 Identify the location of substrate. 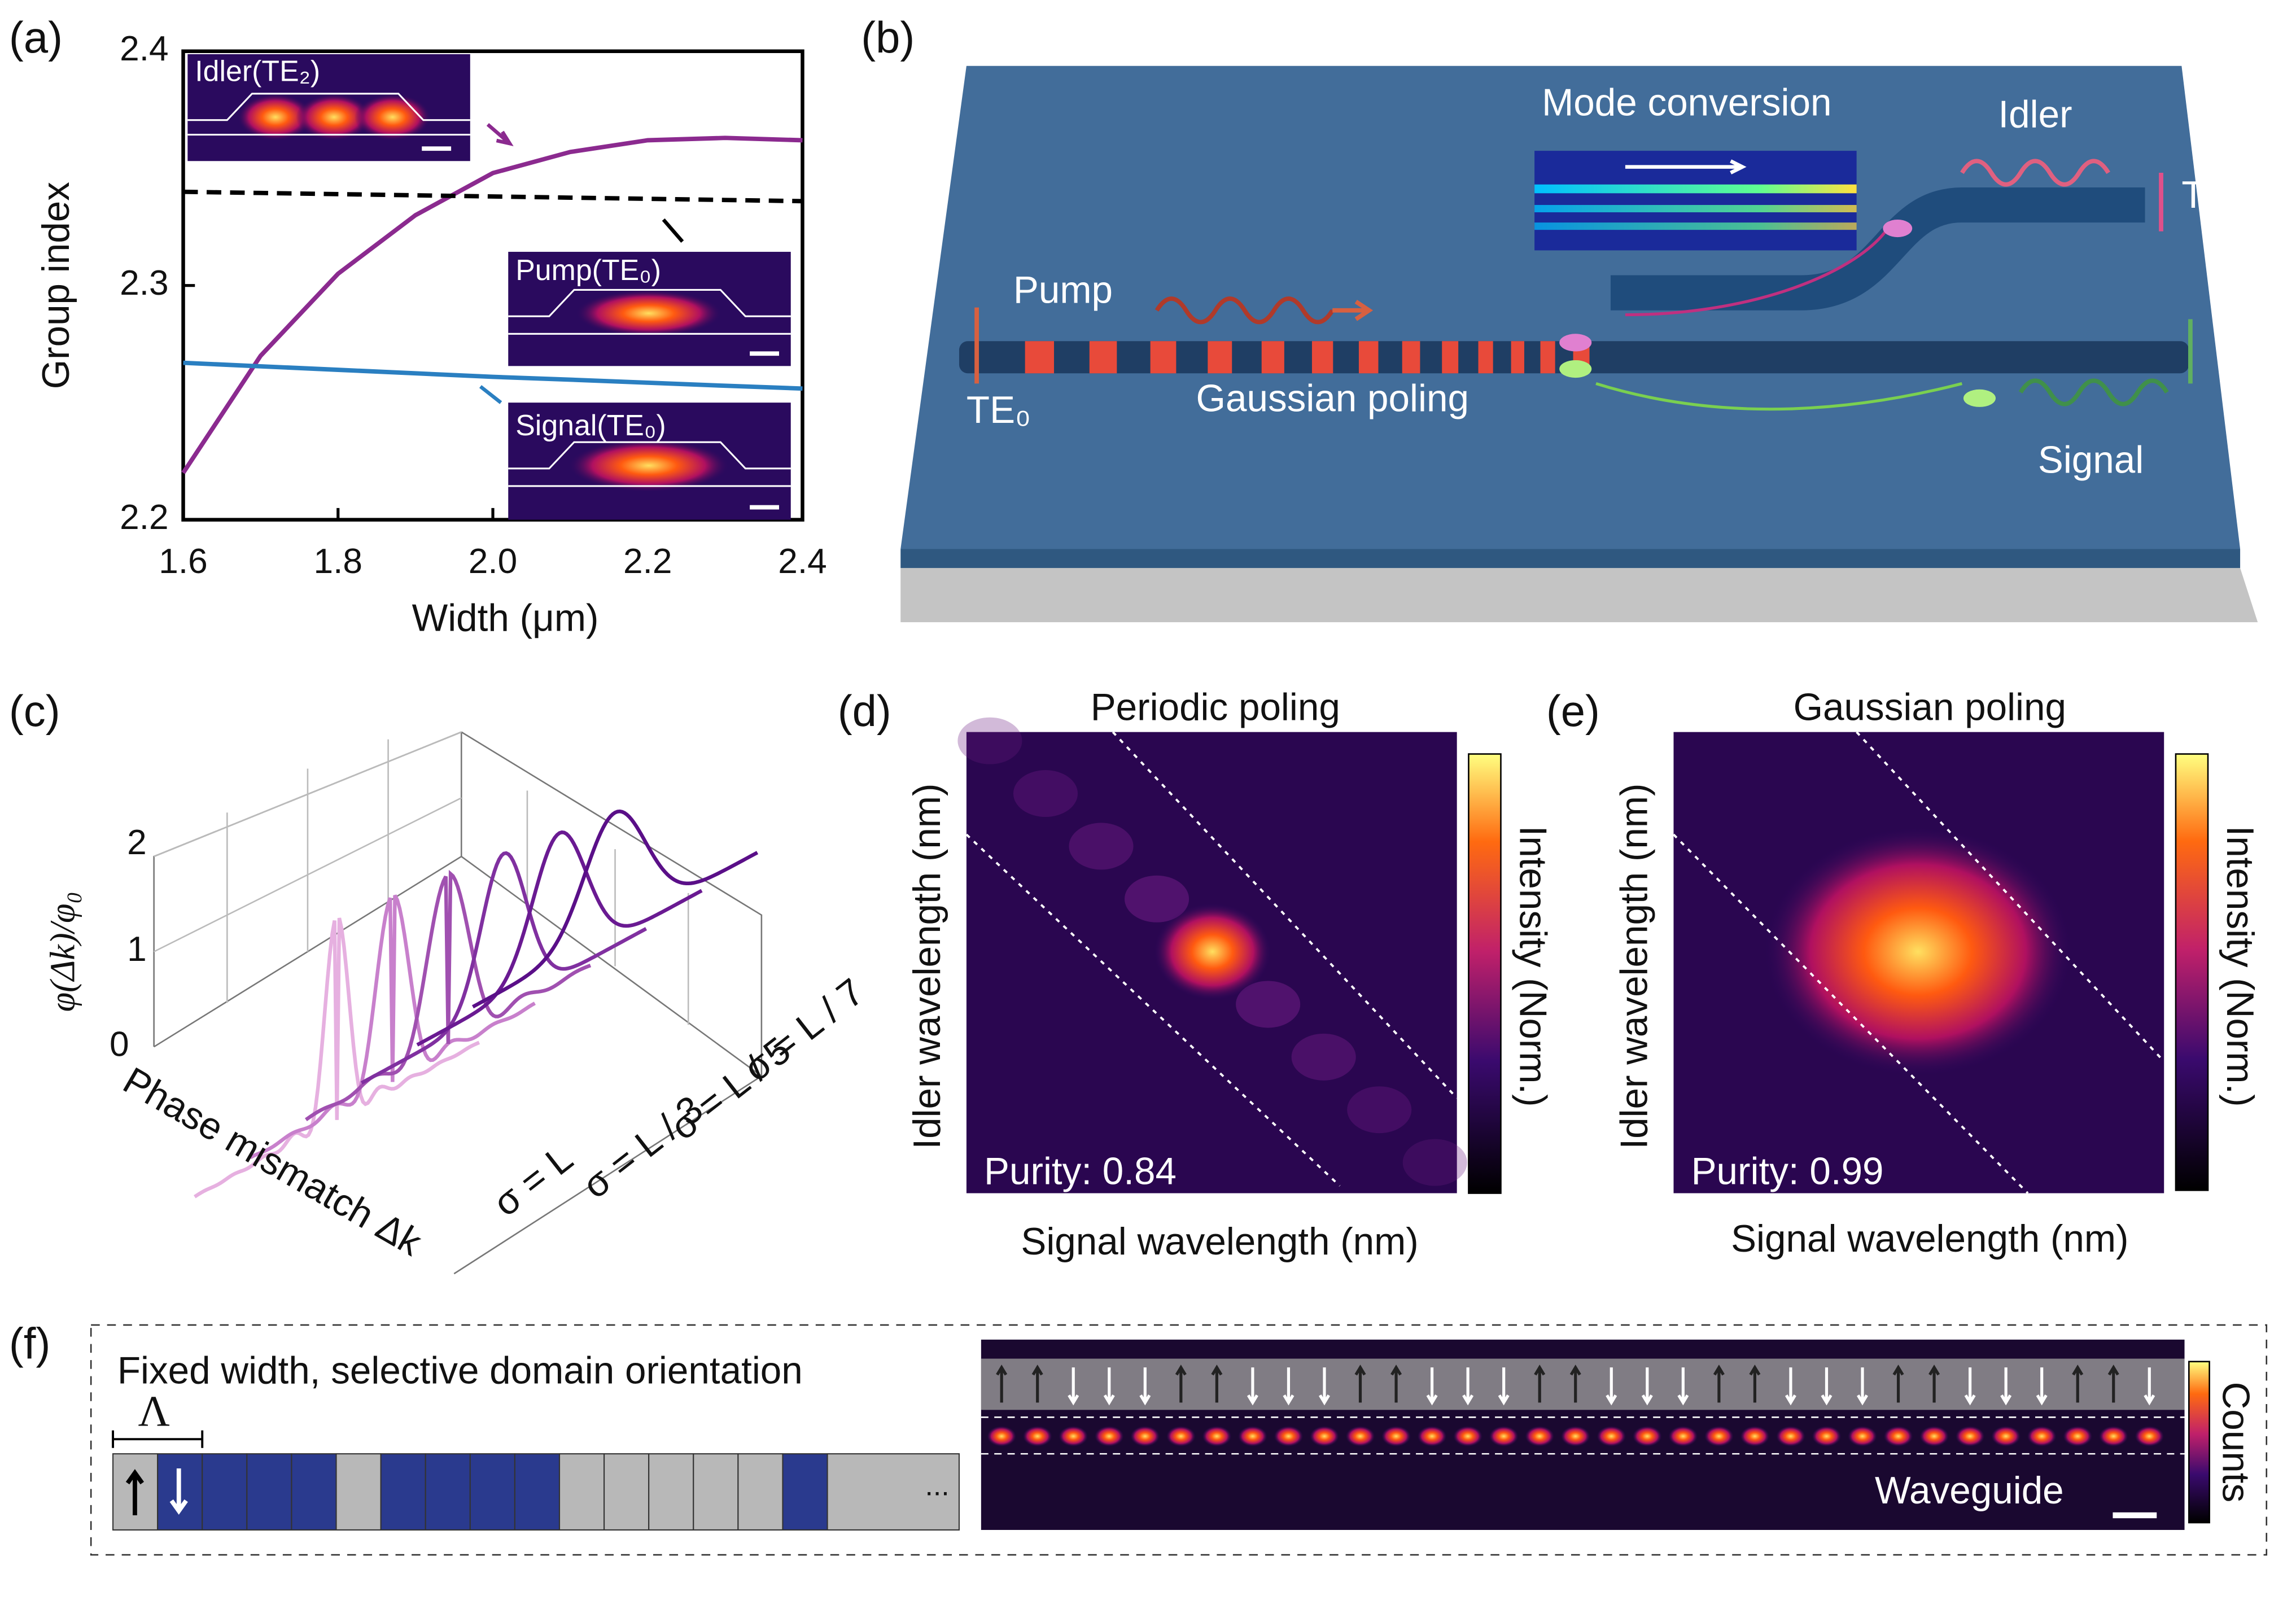
(1579, 595).